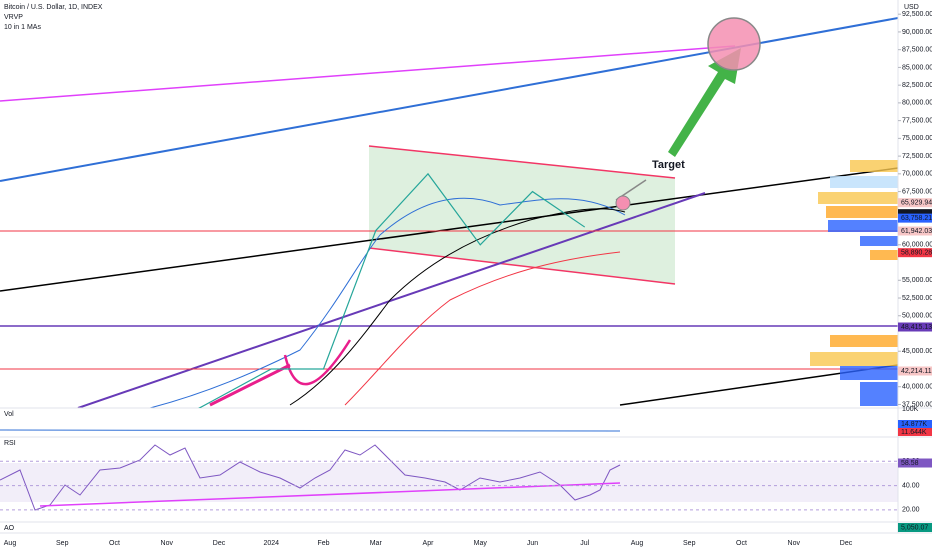  I want to click on price-badge-label: 58,890.28, so click(916, 253).